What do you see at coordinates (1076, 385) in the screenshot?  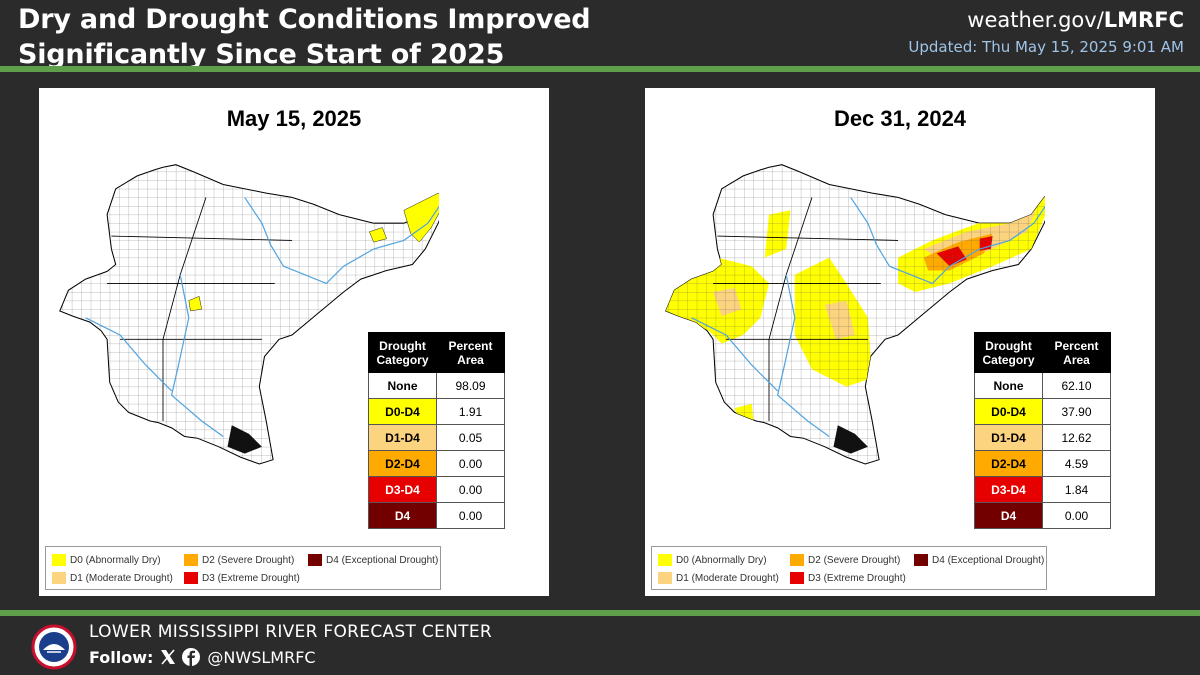 I see `percent-cell: 62.10` at bounding box center [1076, 385].